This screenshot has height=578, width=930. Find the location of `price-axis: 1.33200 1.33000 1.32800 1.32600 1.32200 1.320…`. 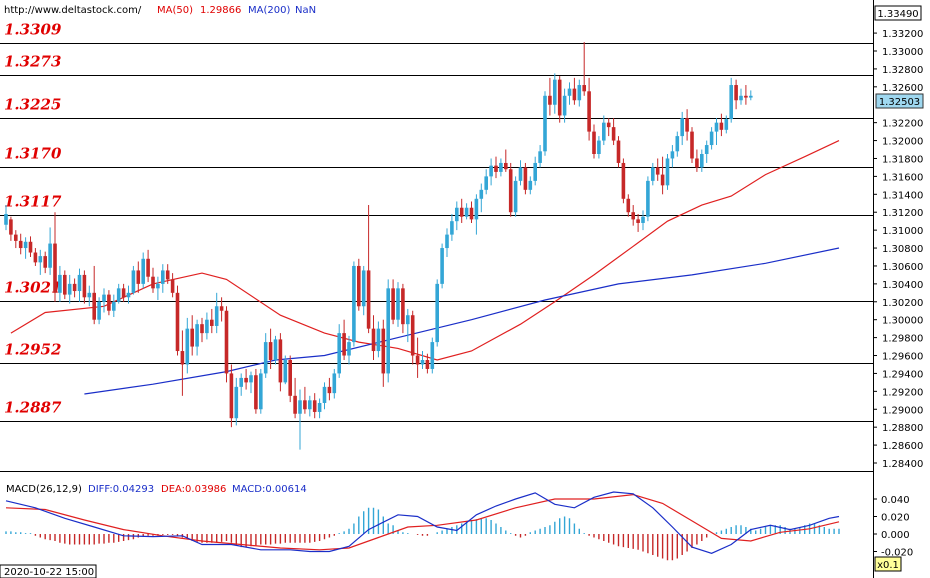

price-axis: 1.33200 1.33000 1.32800 1.32600 1.32200 1.320… is located at coordinates (898, 289).